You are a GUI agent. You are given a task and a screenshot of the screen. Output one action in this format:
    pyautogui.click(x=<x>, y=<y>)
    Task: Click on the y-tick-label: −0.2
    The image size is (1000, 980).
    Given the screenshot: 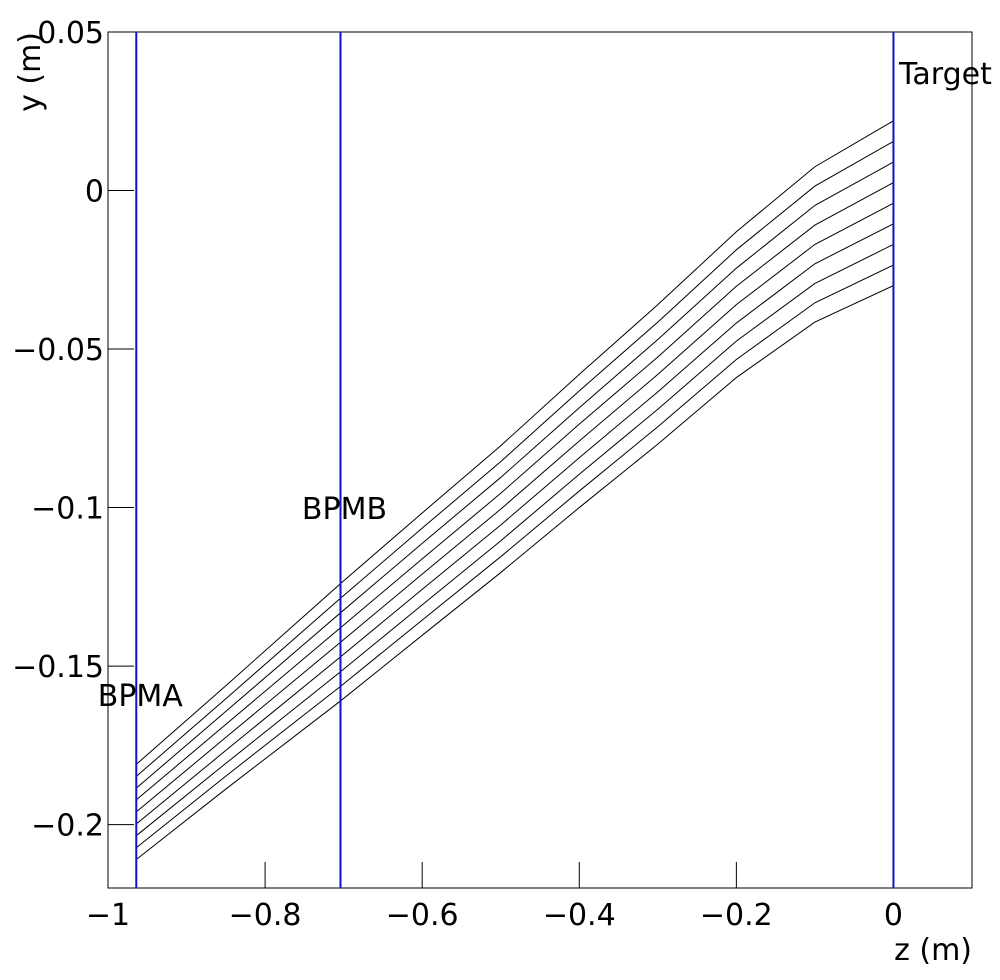 What is the action you would take?
    pyautogui.click(x=67, y=826)
    